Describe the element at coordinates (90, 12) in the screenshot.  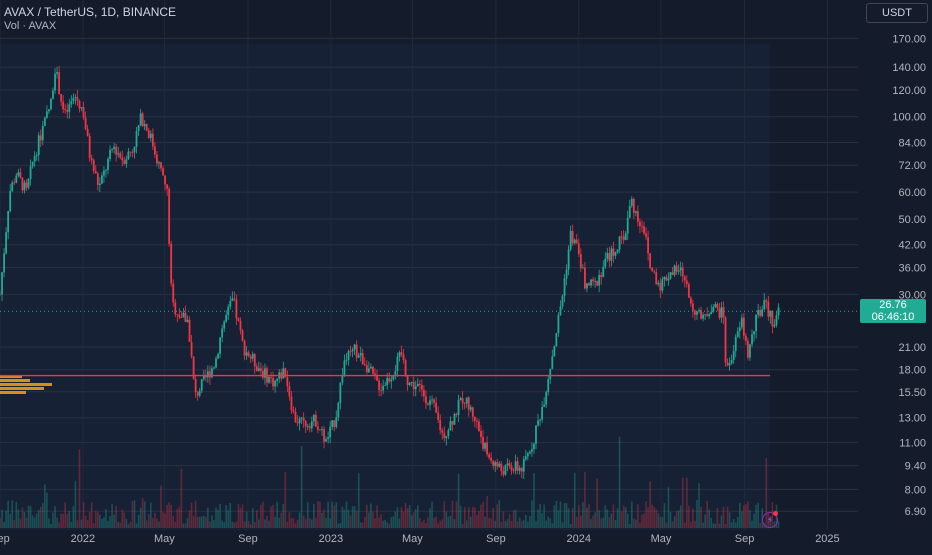
I see `symbol-title: AVAX / TetherUS, 1D, BINANCE` at that location.